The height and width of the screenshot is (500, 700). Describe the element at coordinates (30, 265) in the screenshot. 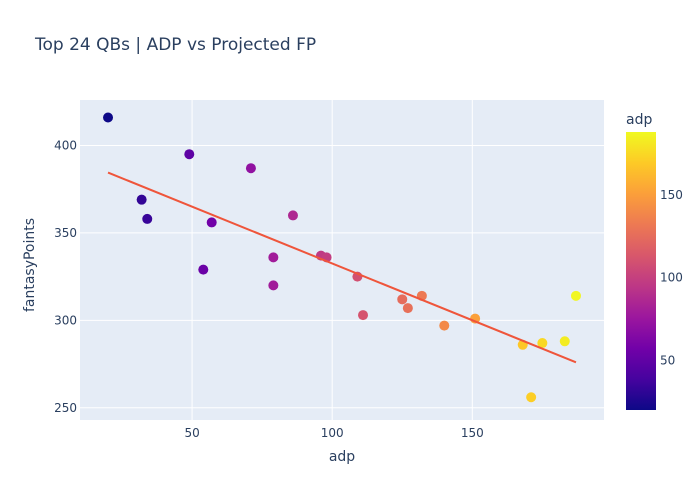

I see `y-axis-title: fantasyPoints` at that location.